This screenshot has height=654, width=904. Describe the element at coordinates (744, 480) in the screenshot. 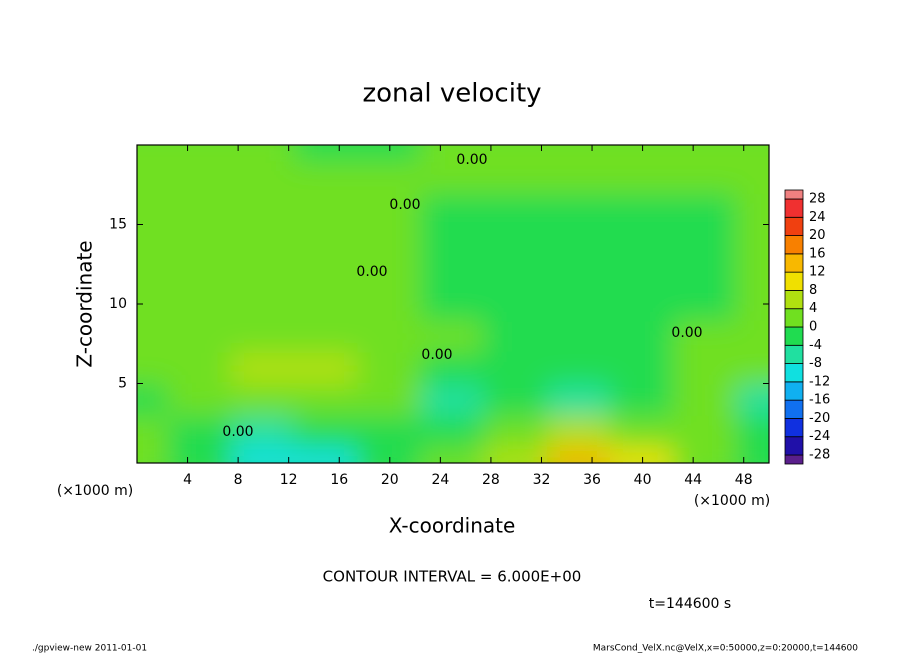

I see `x-tick-label: 48` at that location.